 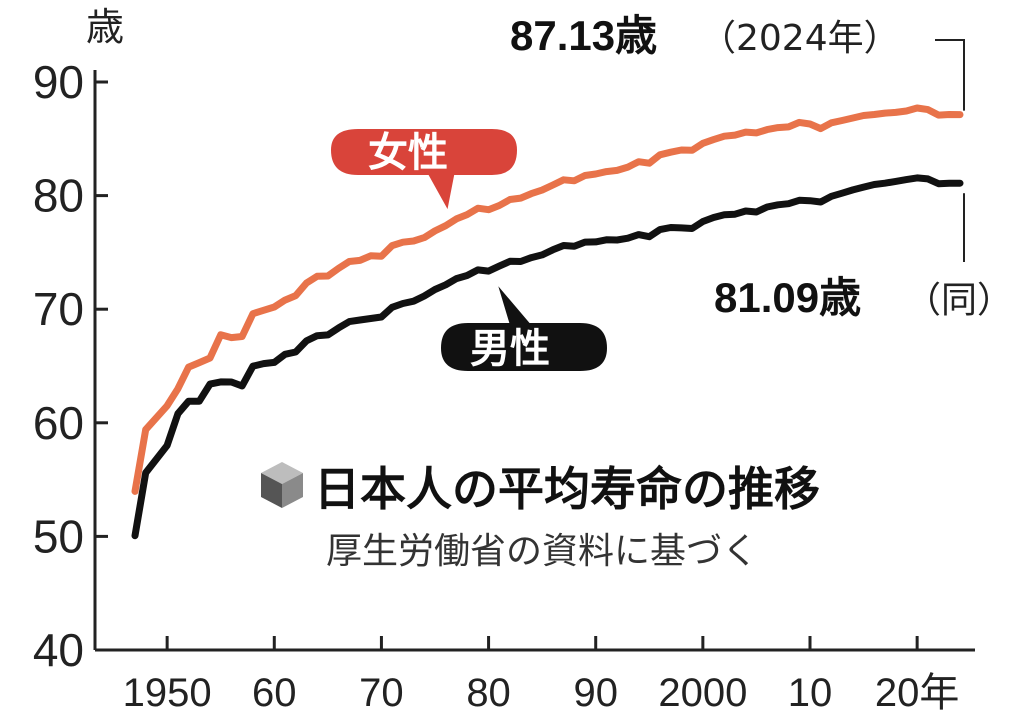 What do you see at coordinates (702, 693) in the screenshot?
I see `x-tick-label: 2000` at bounding box center [702, 693].